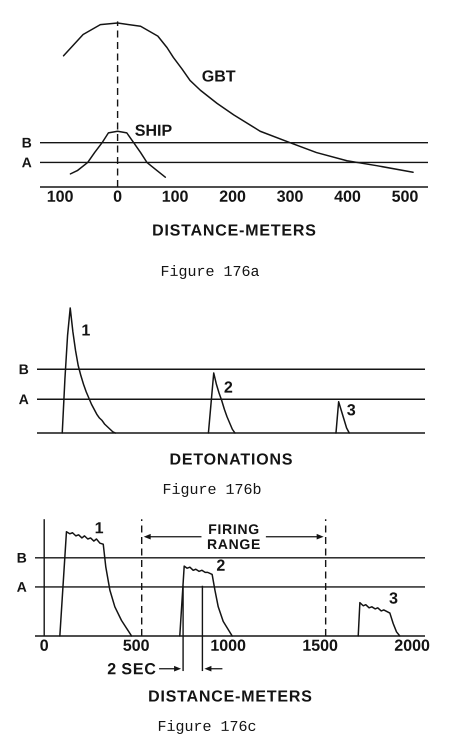  I want to click on x-tick-label: 2000, so click(412, 645).